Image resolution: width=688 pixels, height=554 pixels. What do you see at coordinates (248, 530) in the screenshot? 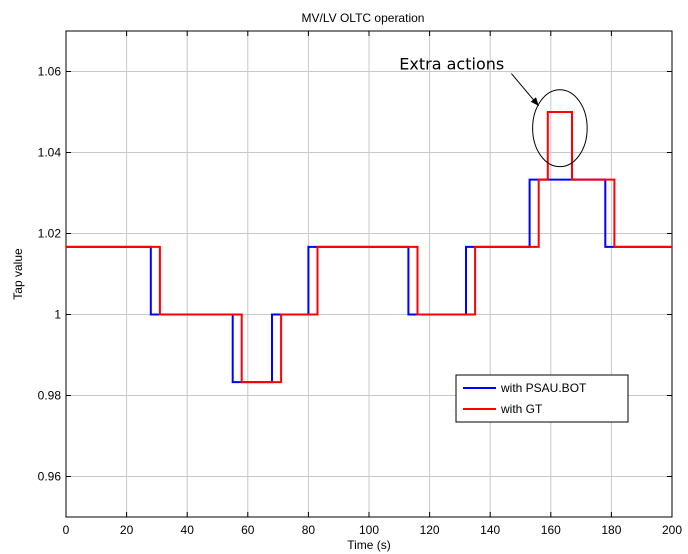
I see `x-tick-label: 60` at bounding box center [248, 530].